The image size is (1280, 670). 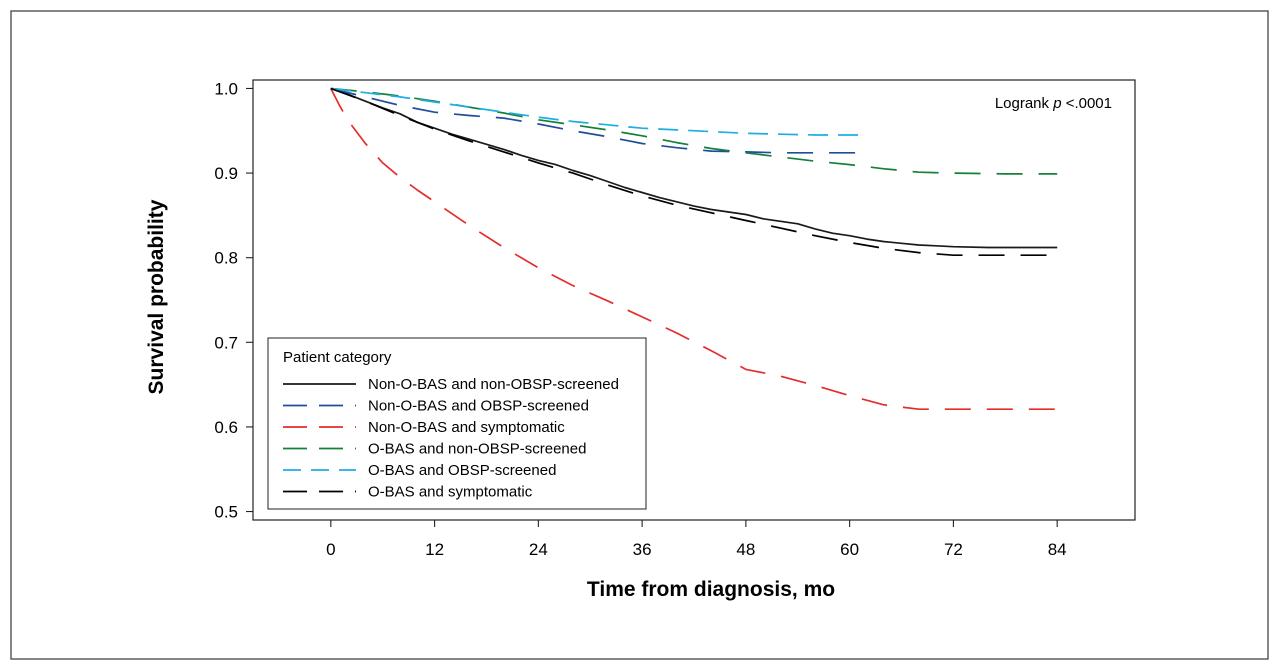 I want to click on y-axis-title: Survival probability, so click(x=156, y=296).